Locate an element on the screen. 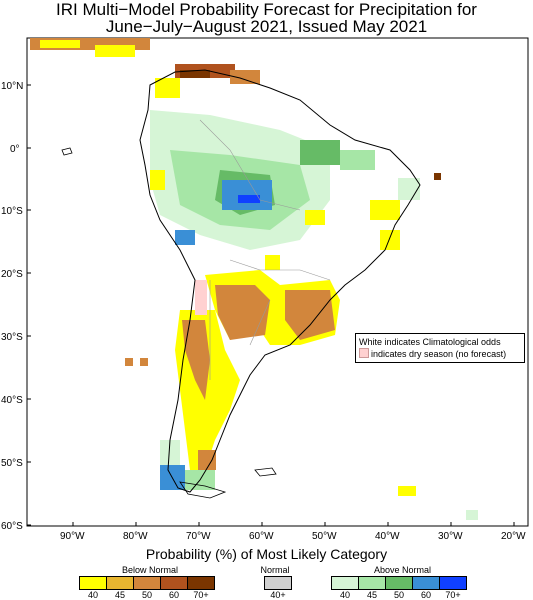  y-label-10s: 10°S is located at coordinates (12, 211).